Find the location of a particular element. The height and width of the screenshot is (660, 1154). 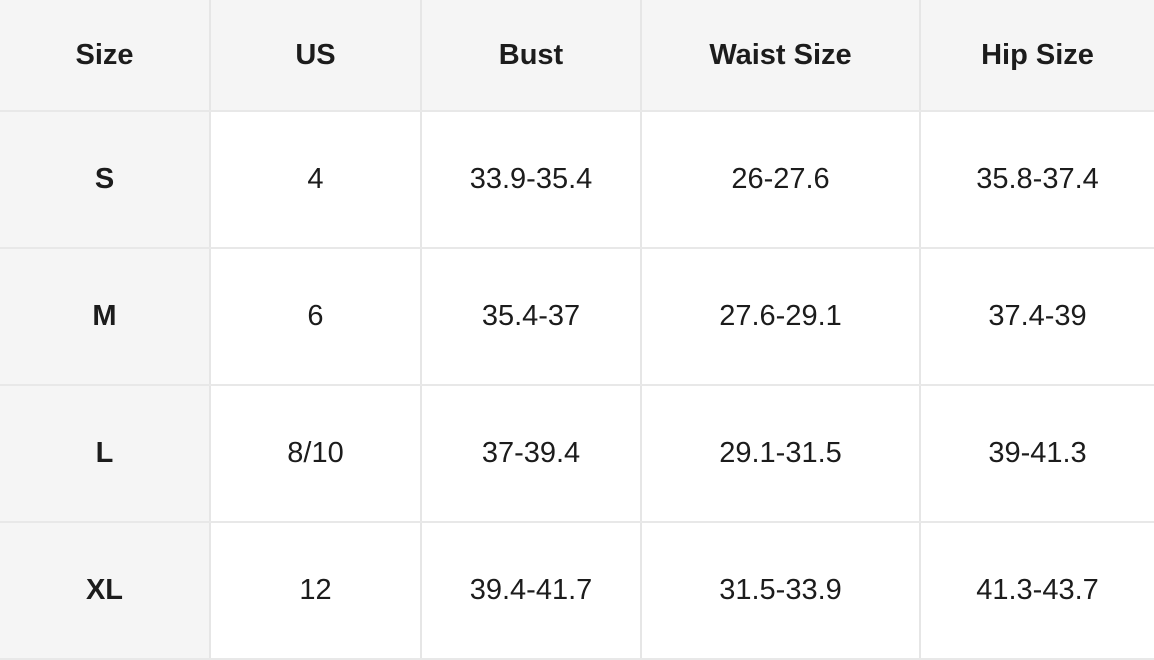

cell-us: 4 is located at coordinates (316, 180).